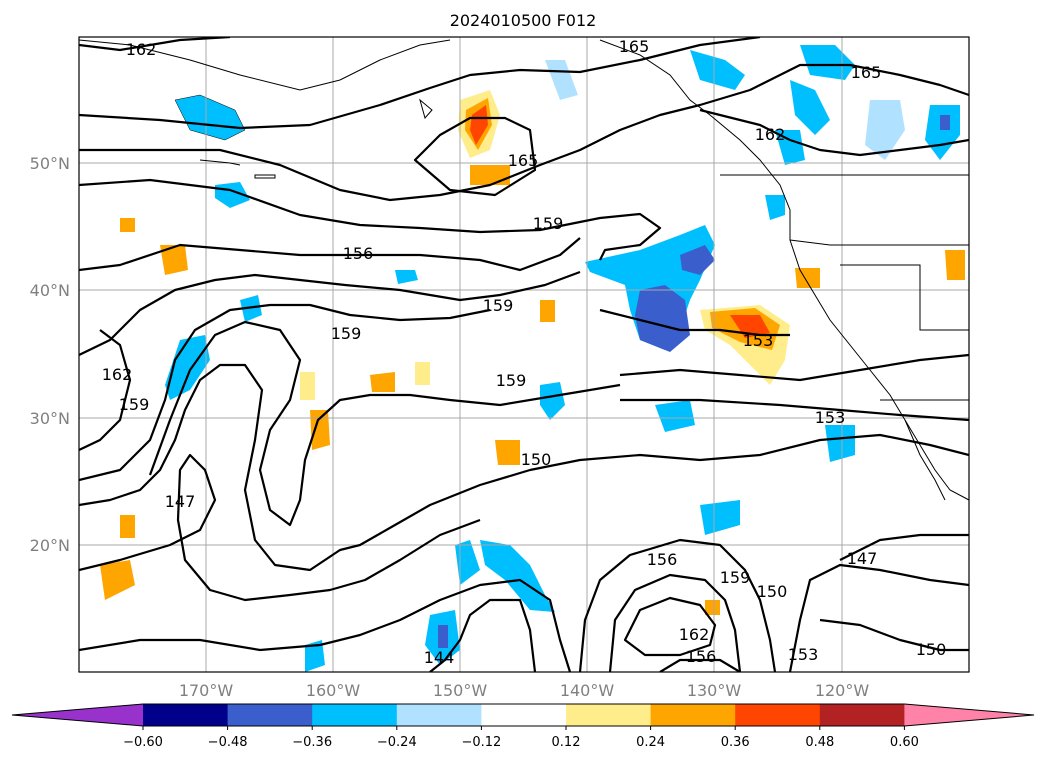 This screenshot has width=1047, height=765. I want to click on lon-label-150w: 150°W, so click(460, 690).